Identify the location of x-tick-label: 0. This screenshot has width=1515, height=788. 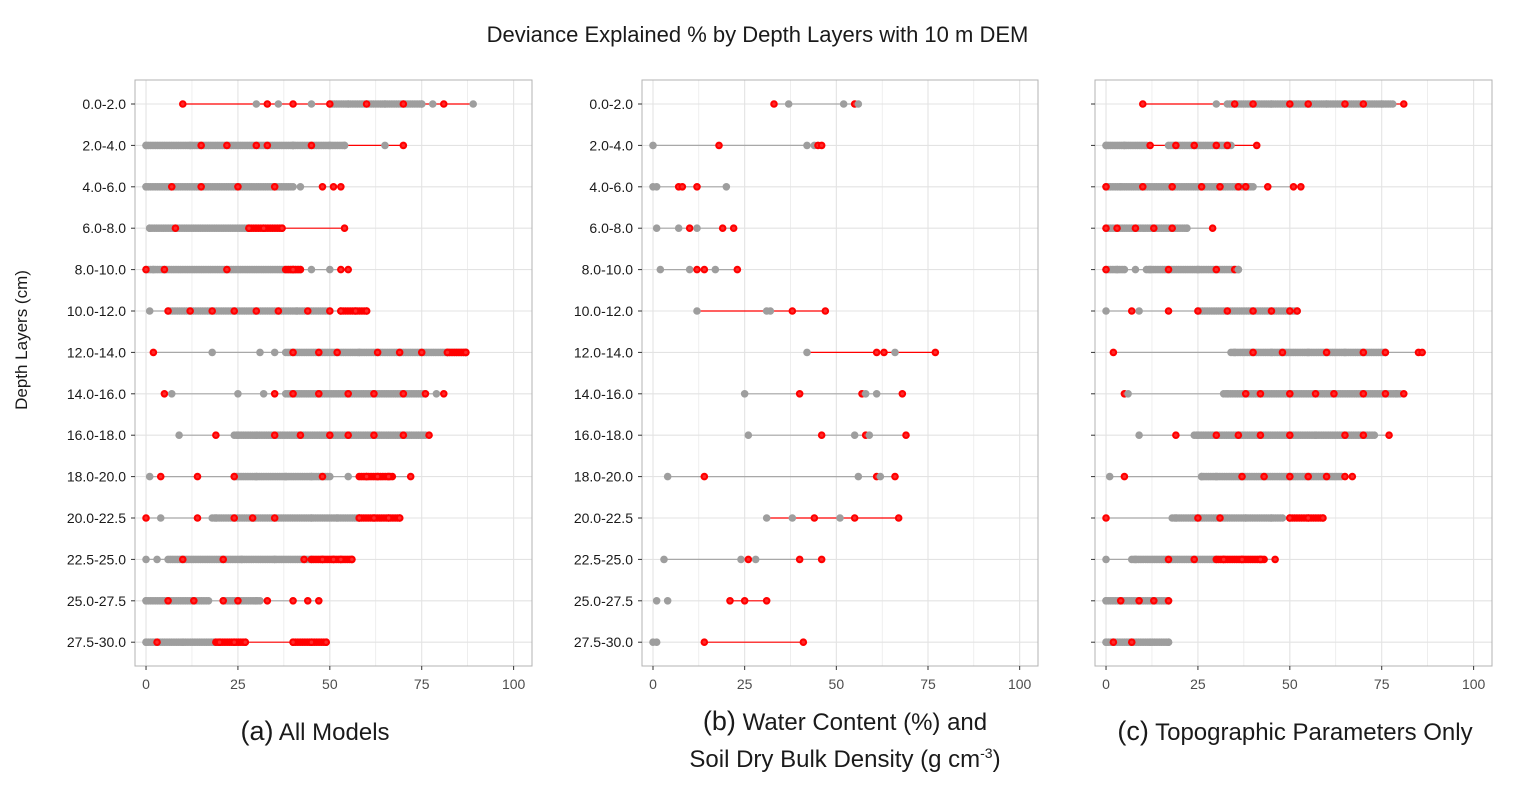
(653, 684).